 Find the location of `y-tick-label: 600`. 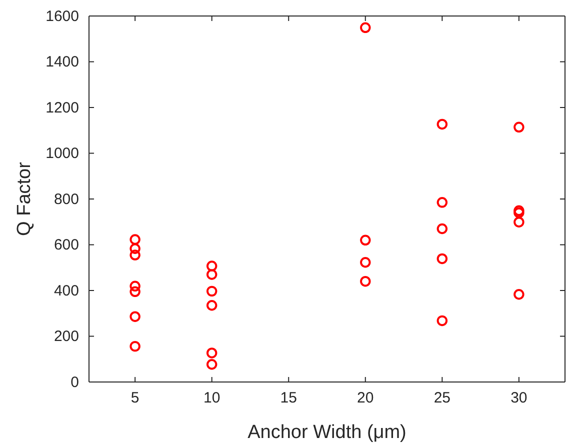

y-tick-label: 600 is located at coordinates (66, 245).